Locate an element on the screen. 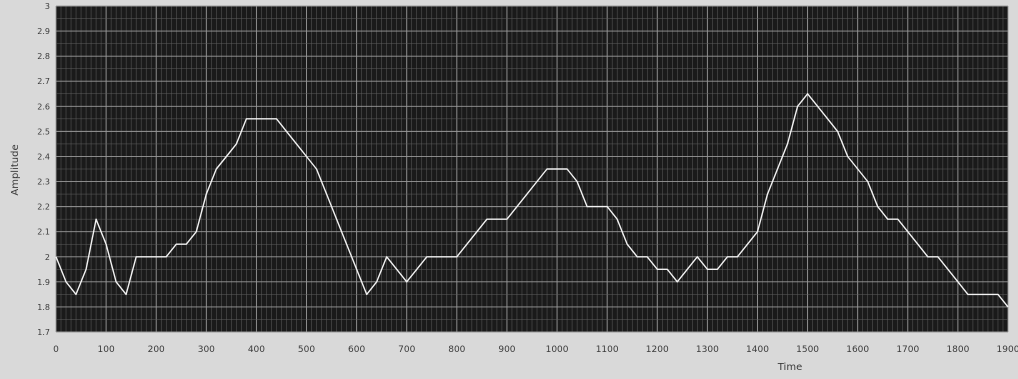 This screenshot has width=1018, height=379. y-tick-label: 1.9 is located at coordinates (43, 282).